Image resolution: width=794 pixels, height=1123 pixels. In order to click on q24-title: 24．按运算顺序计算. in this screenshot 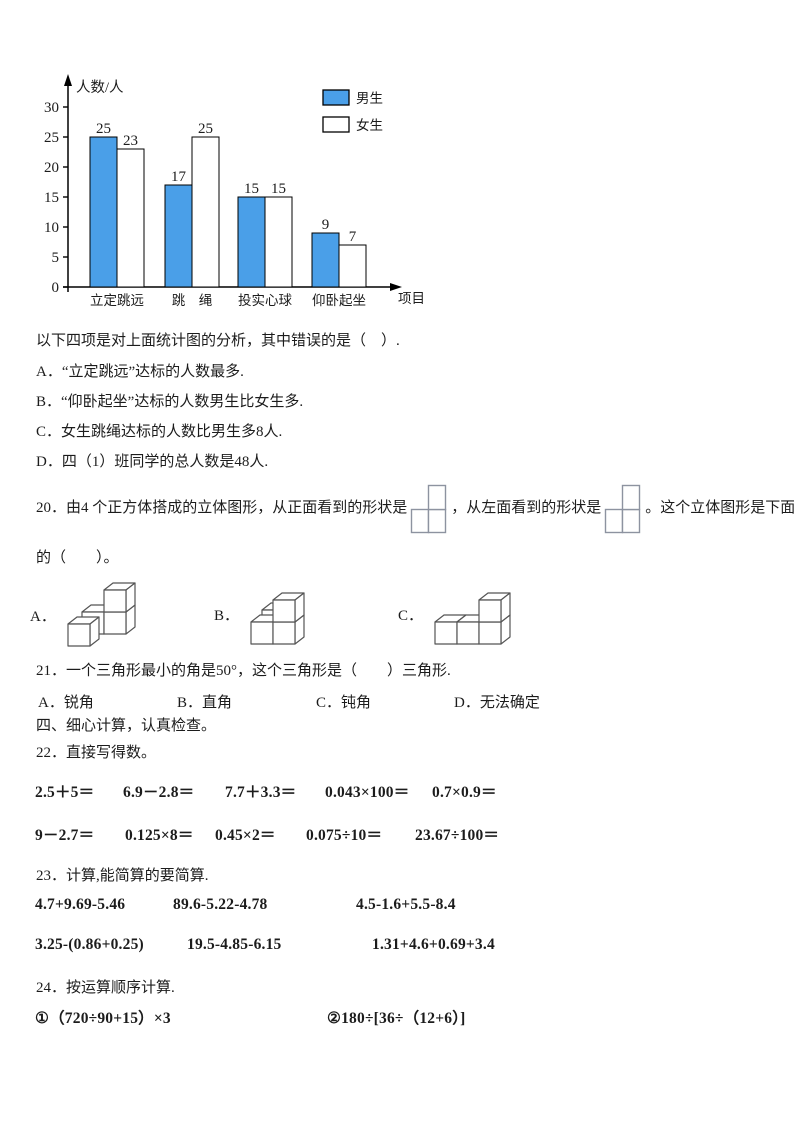, I will do `click(105, 988)`.